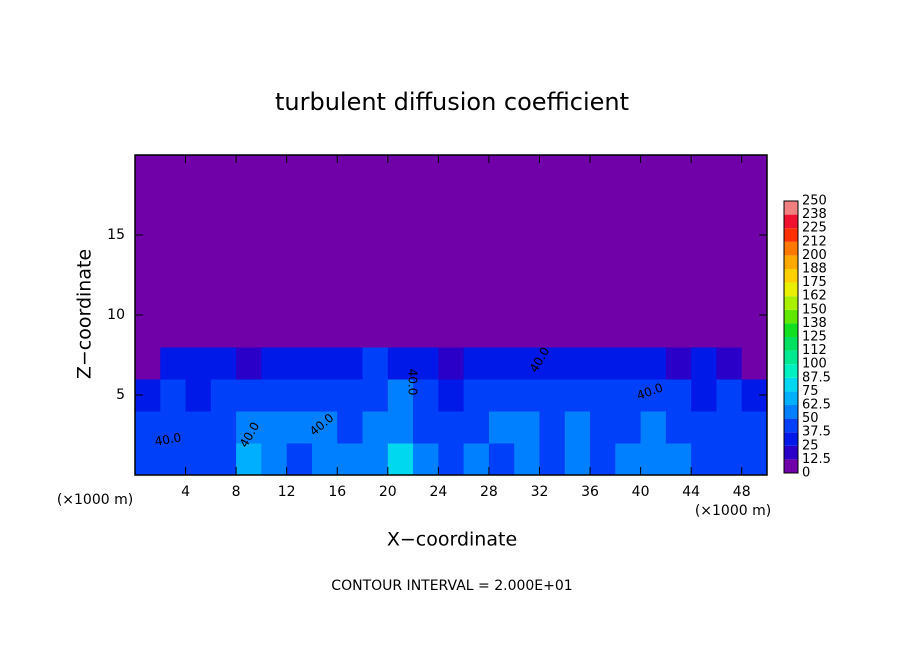 This screenshot has width=904, height=654. What do you see at coordinates (287, 492) in the screenshot?
I see `x-tick-label: 12` at bounding box center [287, 492].